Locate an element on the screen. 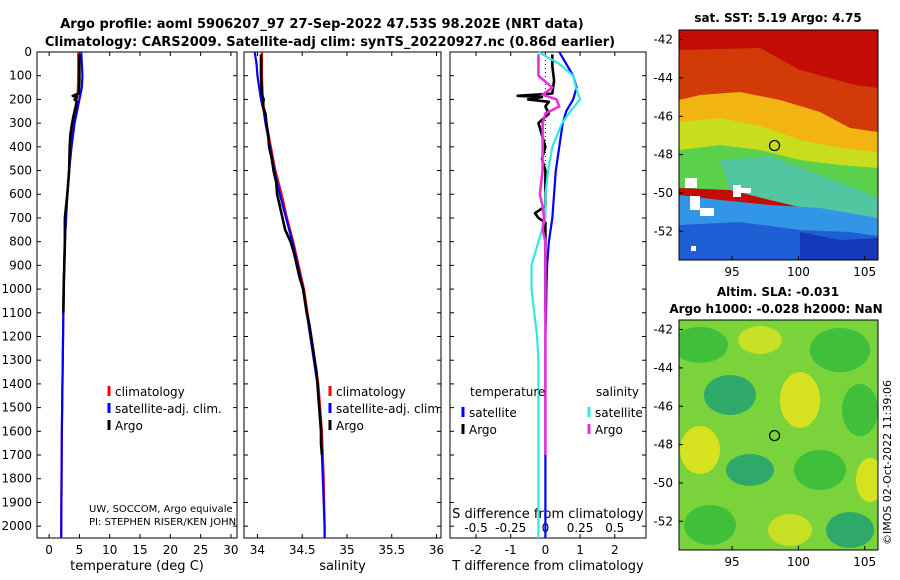 The image size is (900, 580). credit-label: ©IMOS 02-Oct-2022 11:39:06 is located at coordinates (887, 462).